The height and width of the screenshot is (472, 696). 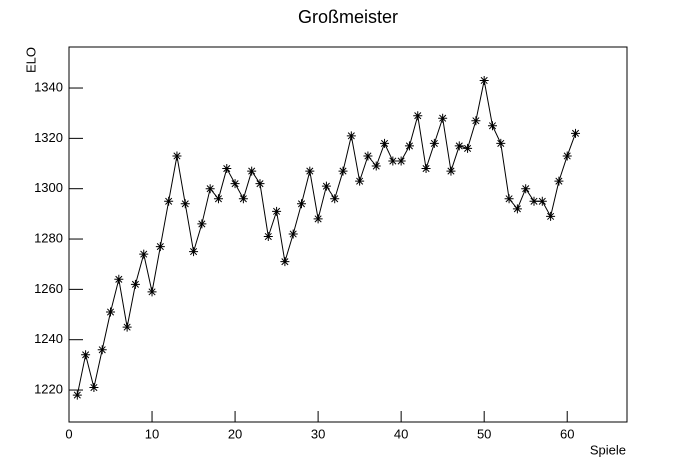 I want to click on y-tick-label: 1280, so click(x=48, y=237).